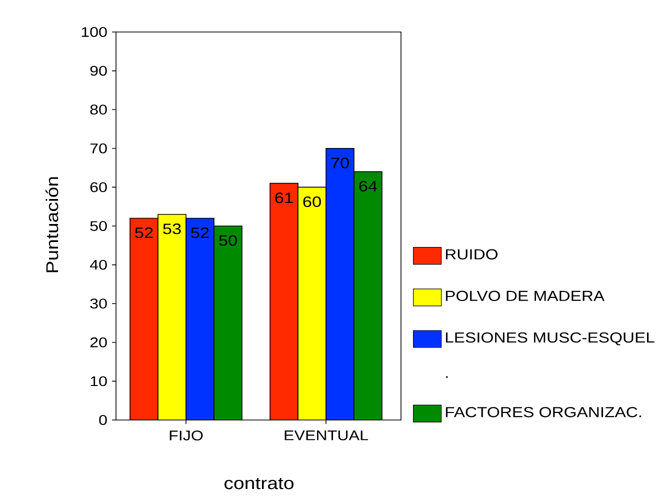  I want to click on y-axis-title: Puntuación, so click(52, 224).